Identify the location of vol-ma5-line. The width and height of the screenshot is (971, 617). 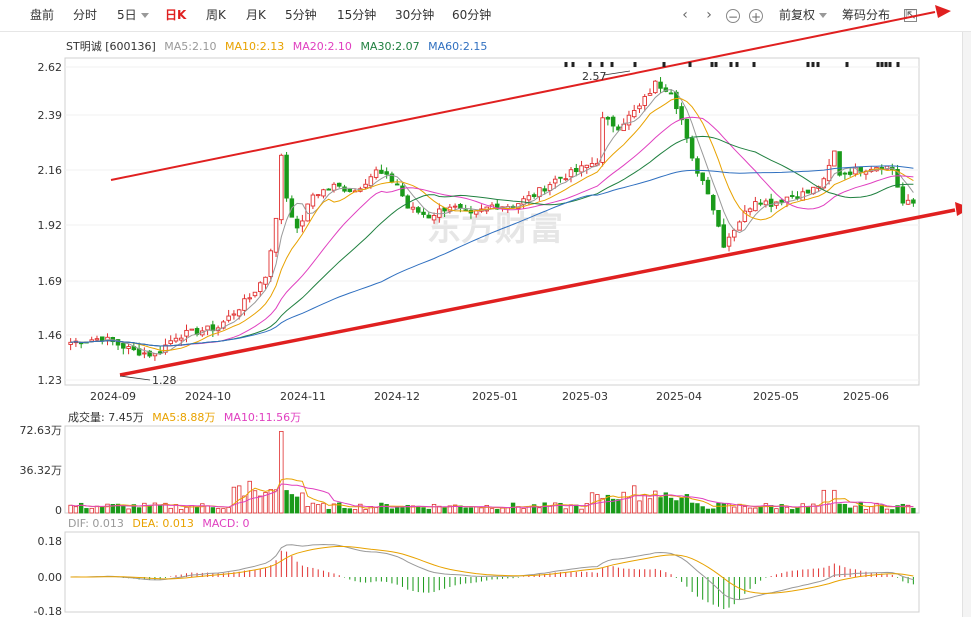
(492, 493).